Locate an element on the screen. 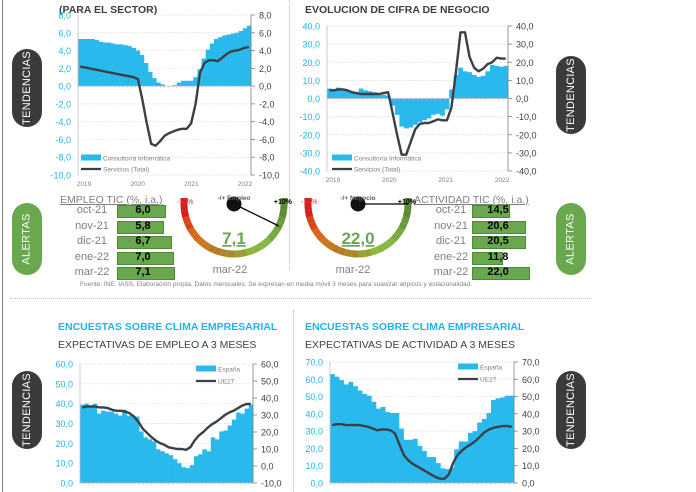 The width and height of the screenshot is (696, 492). legend-swatch-bar is located at coordinates (468, 366).